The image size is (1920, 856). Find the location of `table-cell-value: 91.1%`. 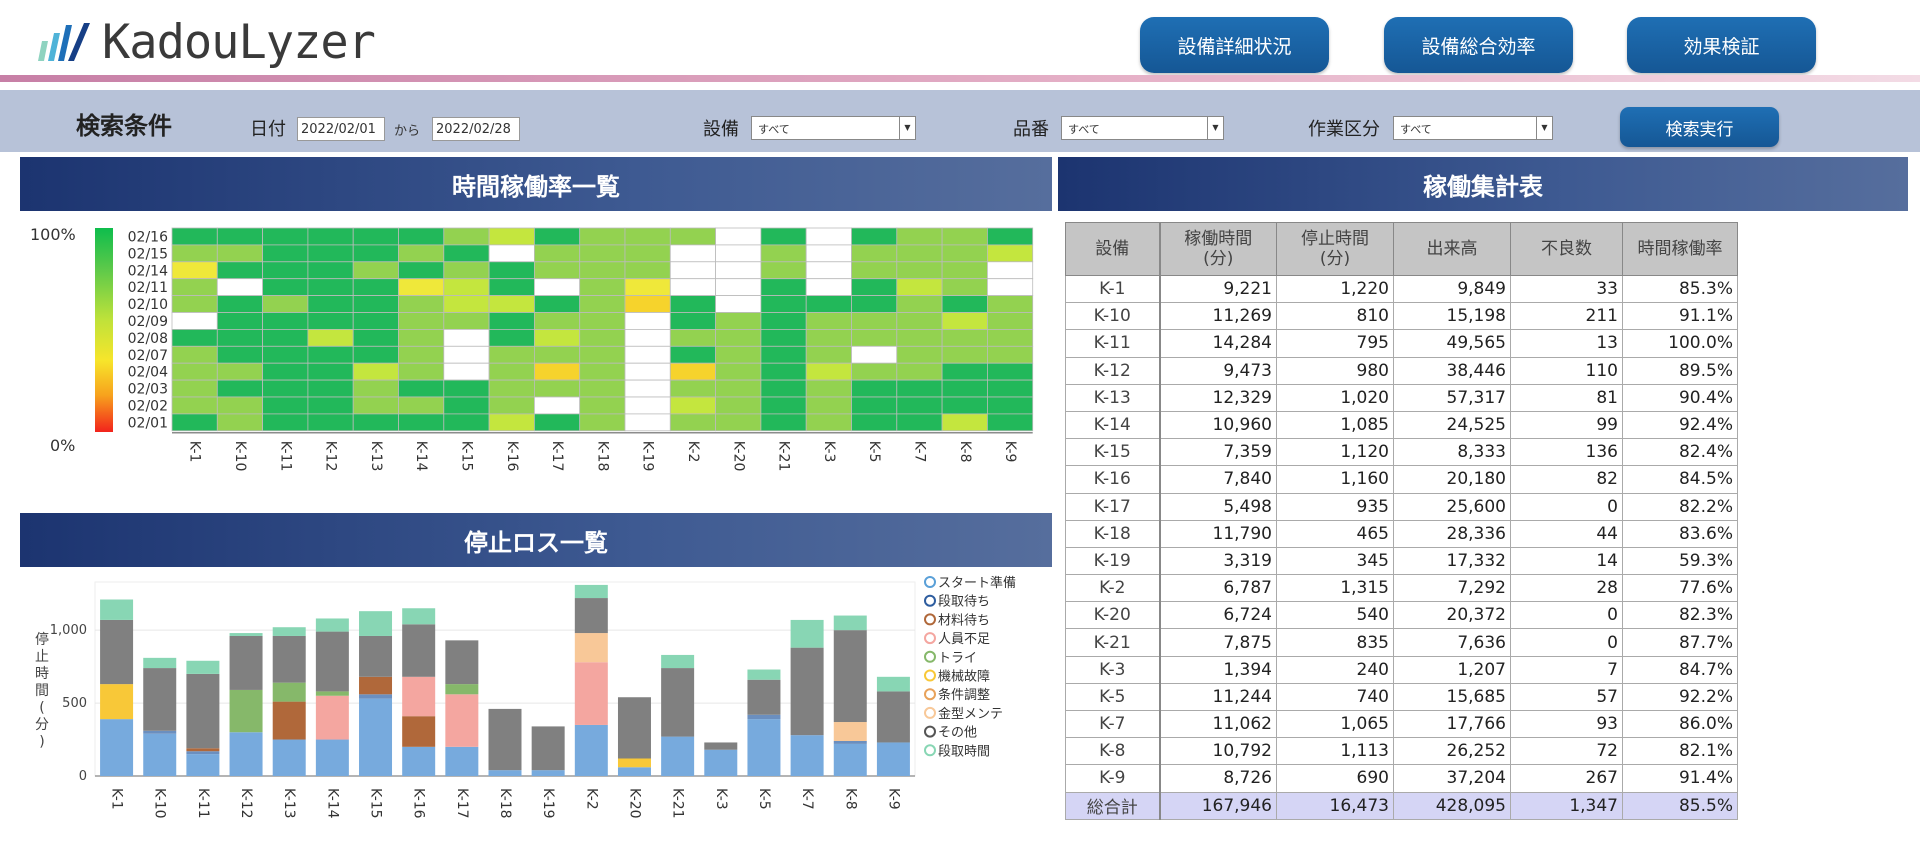

table-cell-value: 91.1% is located at coordinates (1680, 316).